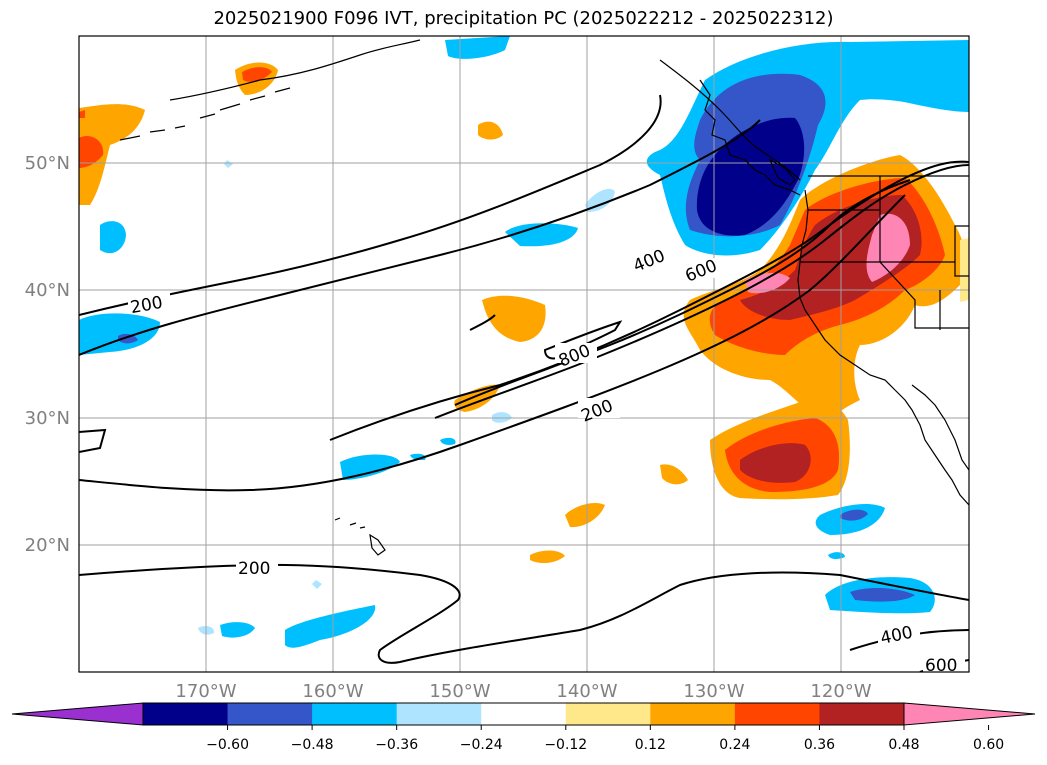  What do you see at coordinates (254, 569) in the screenshot?
I see `contour-label: 200` at bounding box center [254, 569].